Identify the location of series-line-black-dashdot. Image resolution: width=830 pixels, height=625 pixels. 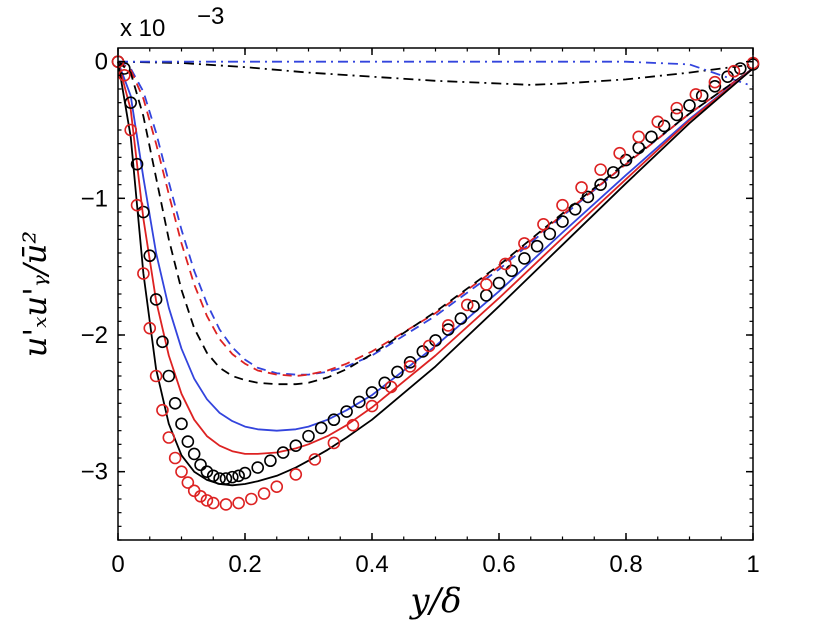
(435, 73).